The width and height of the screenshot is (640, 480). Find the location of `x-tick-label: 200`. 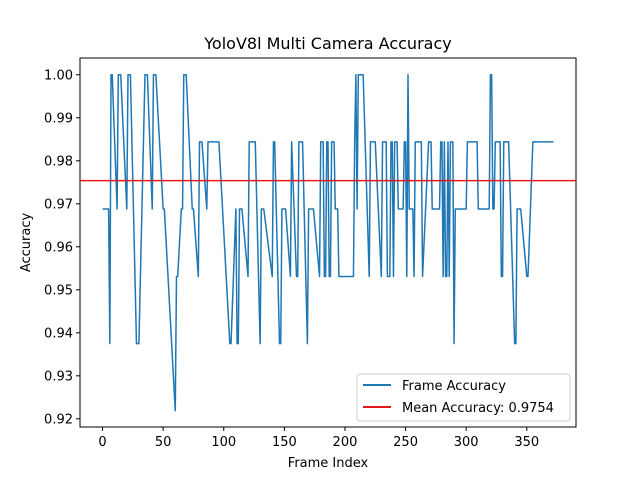

x-tick-label: 200 is located at coordinates (345, 442).